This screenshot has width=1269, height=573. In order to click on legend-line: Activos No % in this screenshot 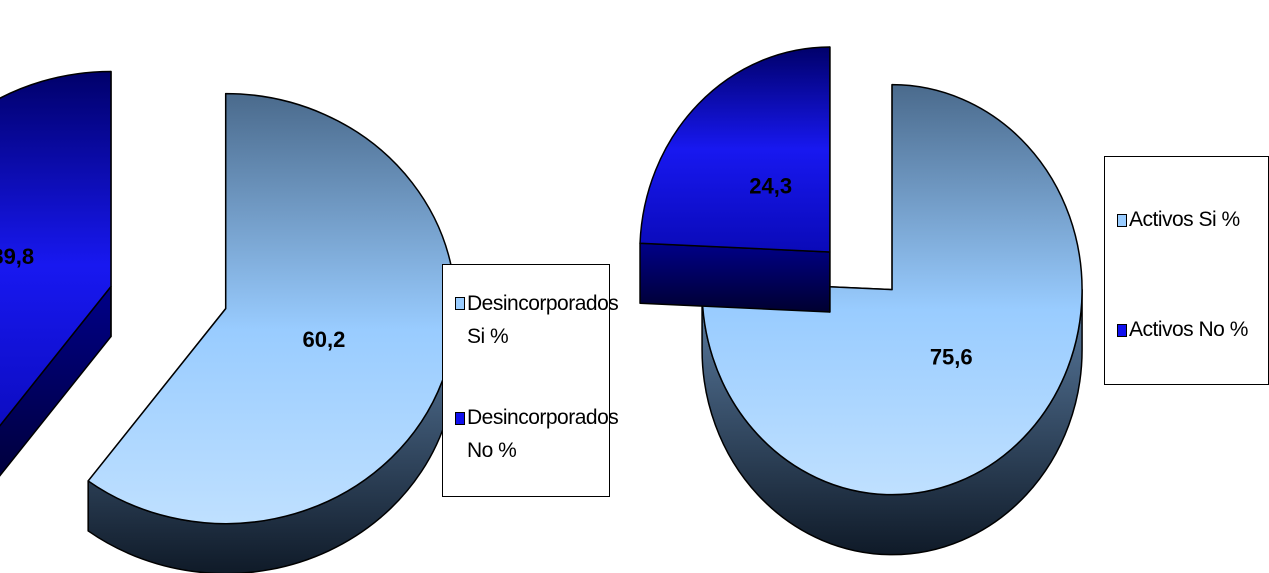, I will do `click(1188, 329)`.